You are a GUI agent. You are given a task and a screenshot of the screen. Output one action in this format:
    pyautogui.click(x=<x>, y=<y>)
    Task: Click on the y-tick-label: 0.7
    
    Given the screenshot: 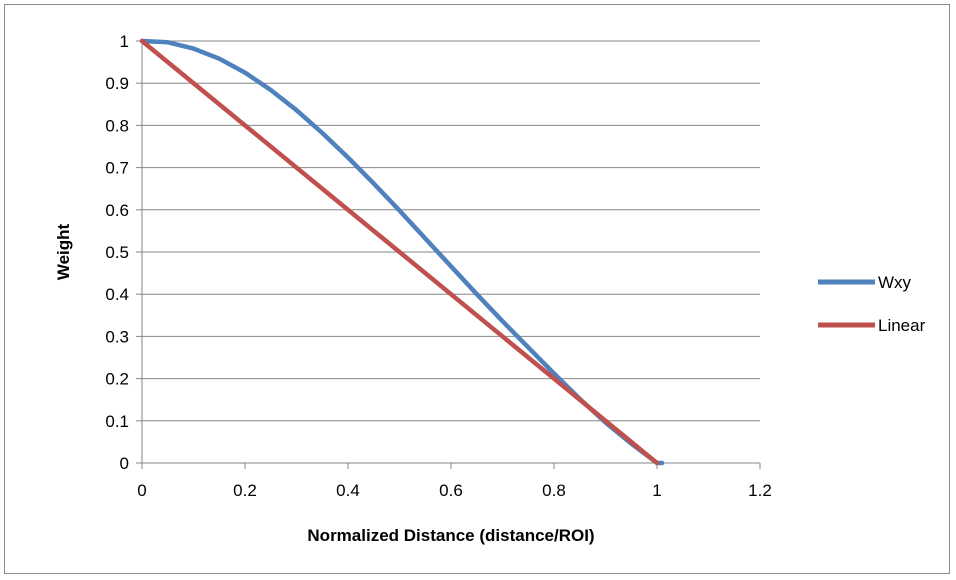 What is the action you would take?
    pyautogui.click(x=117, y=168)
    